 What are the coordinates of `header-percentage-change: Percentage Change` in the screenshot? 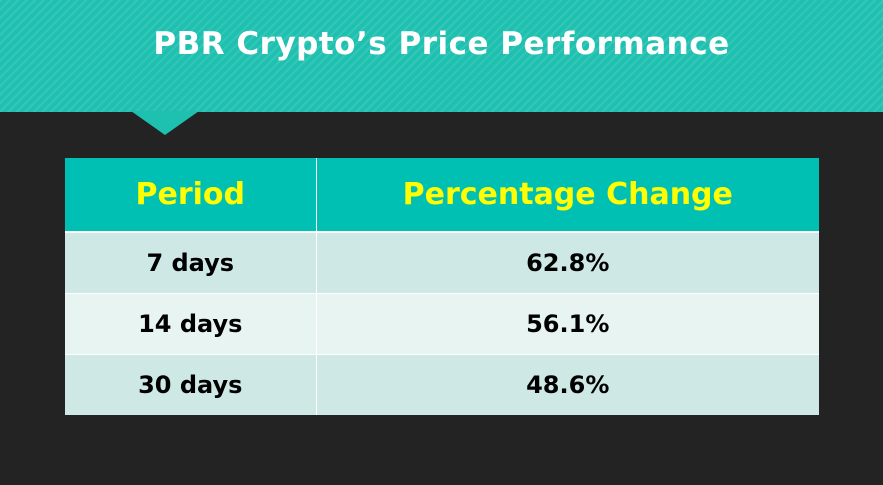 It's located at (567, 195).